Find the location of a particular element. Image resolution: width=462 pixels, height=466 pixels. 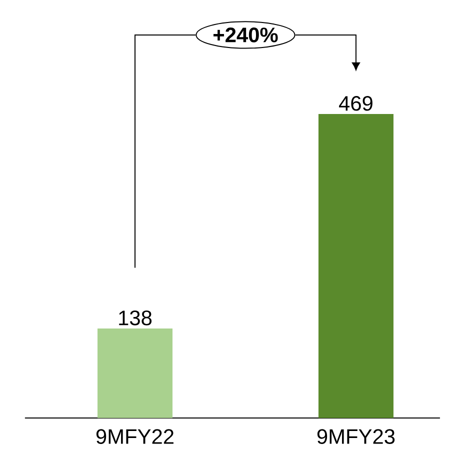

data-label: 469 is located at coordinates (355, 103).